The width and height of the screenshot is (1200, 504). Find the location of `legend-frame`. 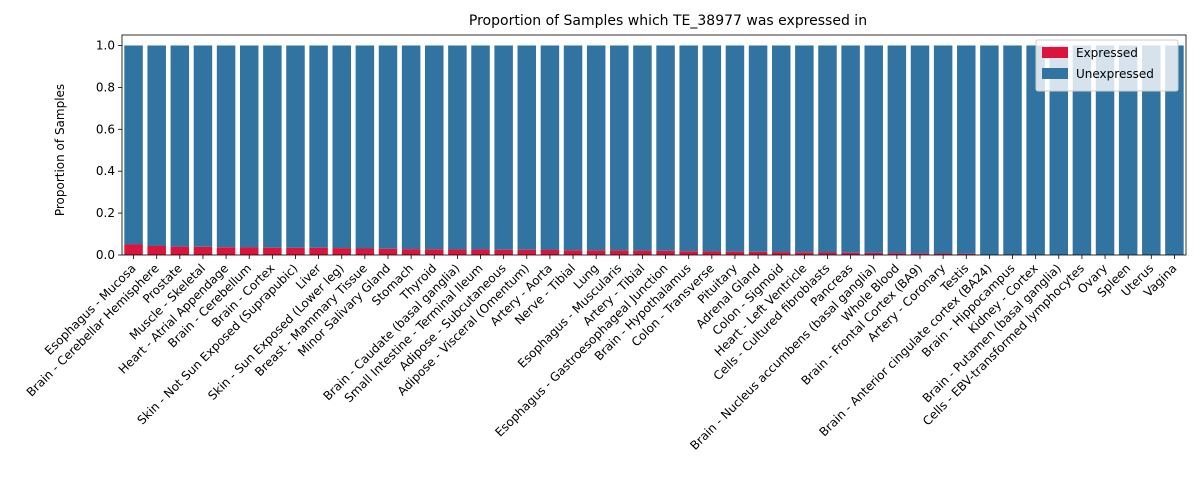

legend-frame is located at coordinates (1107, 65).